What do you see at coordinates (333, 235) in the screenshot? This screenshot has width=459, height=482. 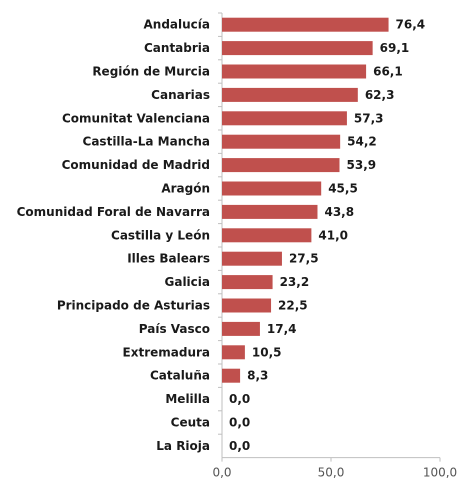 I see `data-label: 41,0` at bounding box center [333, 235].